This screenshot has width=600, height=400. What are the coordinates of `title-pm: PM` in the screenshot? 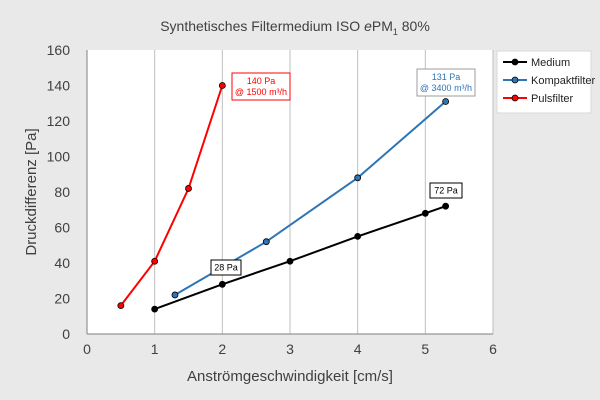 It's located at (382, 26).